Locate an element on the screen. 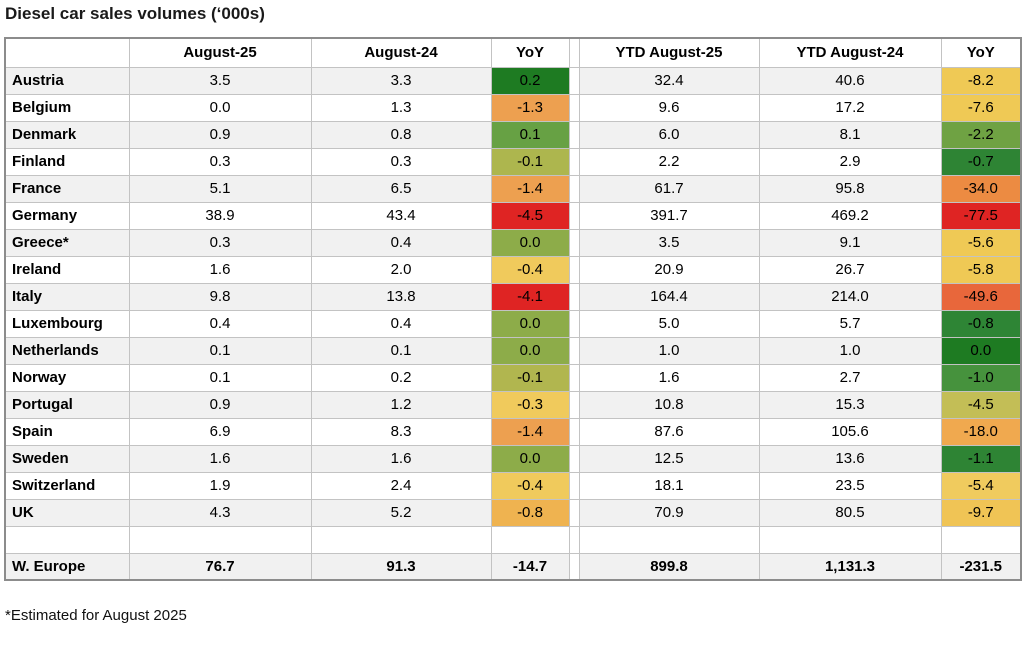 Image resolution: width=1024 pixels, height=649 pixels. value-cell-ytd24: 5.7 is located at coordinates (850, 323).